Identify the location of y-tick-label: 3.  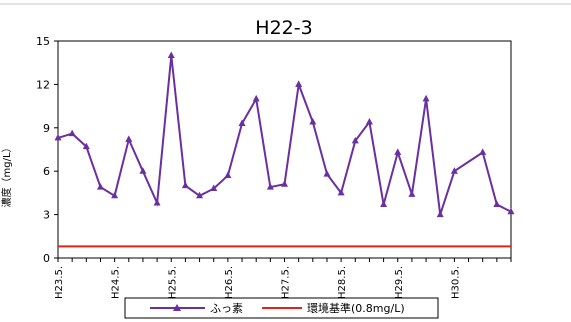
(46, 215).